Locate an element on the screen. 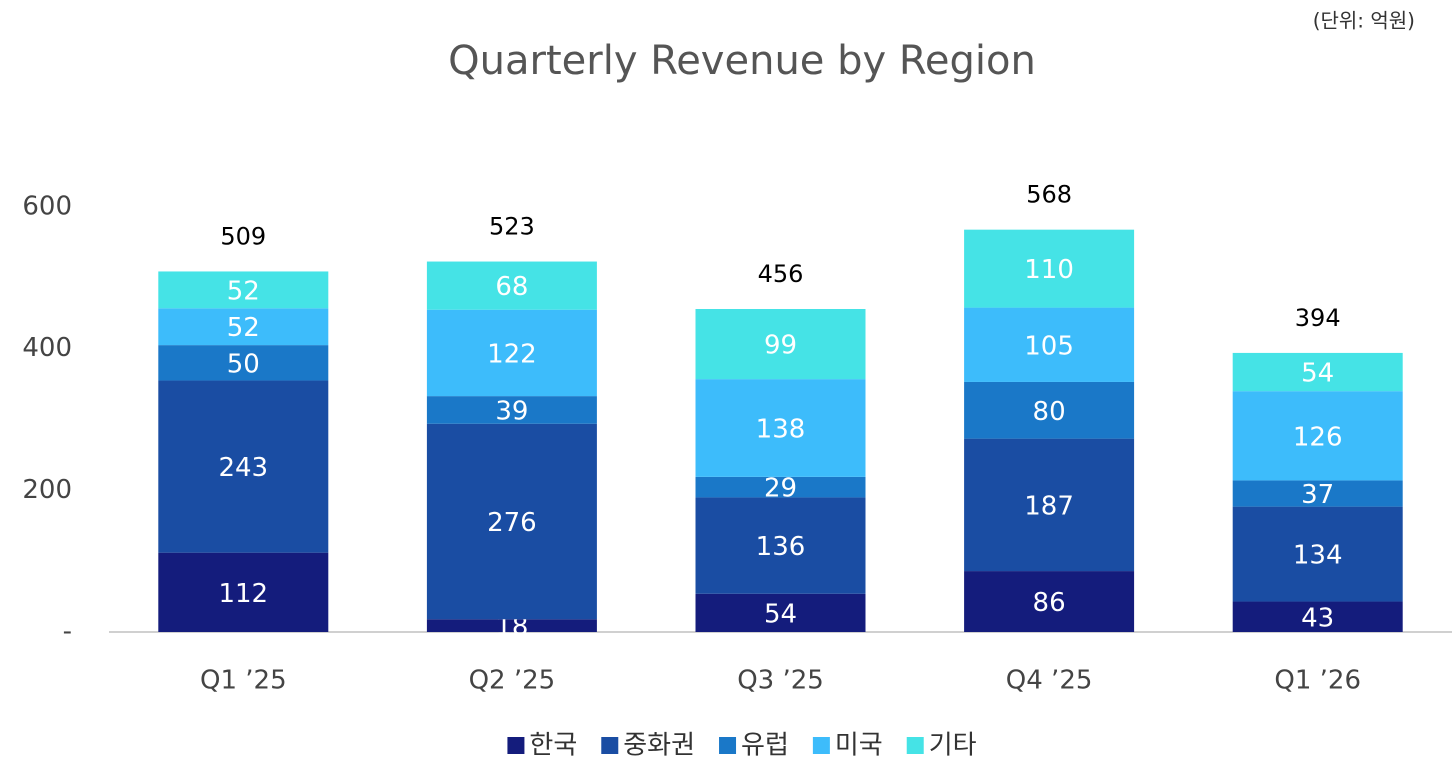 The height and width of the screenshot is (763, 1453). x-tick-label: Q1 ’26 is located at coordinates (1317, 681).